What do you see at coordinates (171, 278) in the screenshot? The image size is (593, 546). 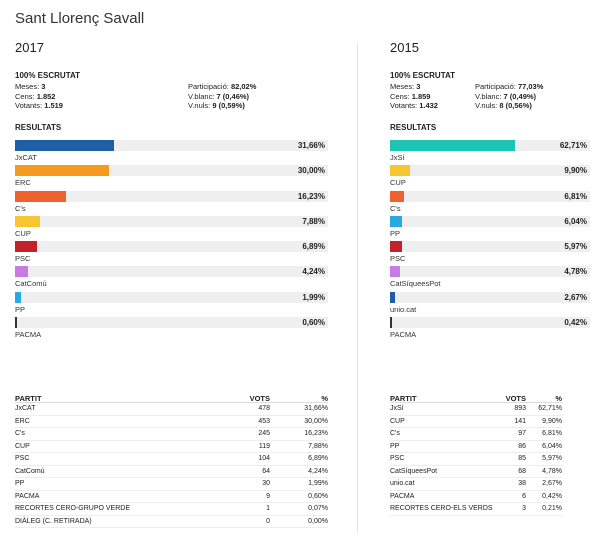 I see `result-bar-row: 4,24% CatComú` at bounding box center [171, 278].